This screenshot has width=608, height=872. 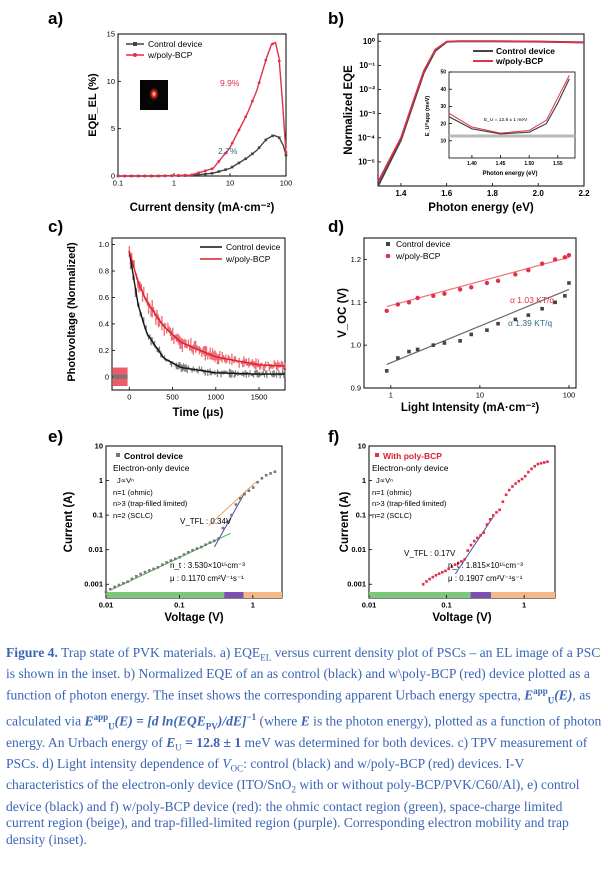 What do you see at coordinates (232, 721) in the screenshot?
I see `caption-math: )/dE]` at bounding box center [232, 721].